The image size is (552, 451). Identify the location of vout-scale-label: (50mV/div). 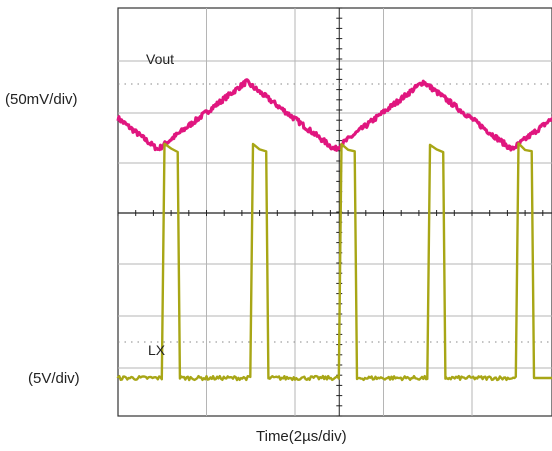
(41, 99).